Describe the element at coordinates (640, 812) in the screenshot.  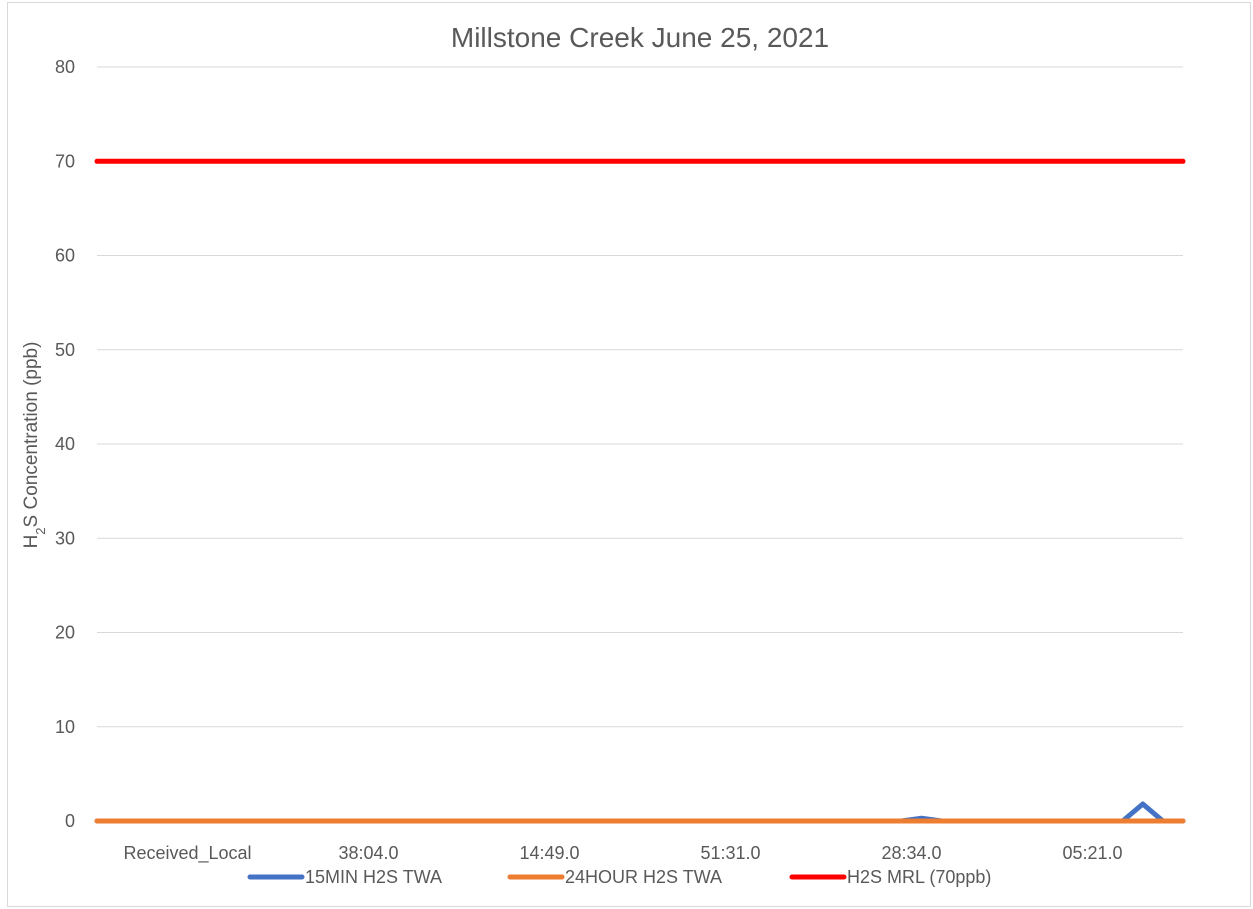
I see `series-line` at that location.